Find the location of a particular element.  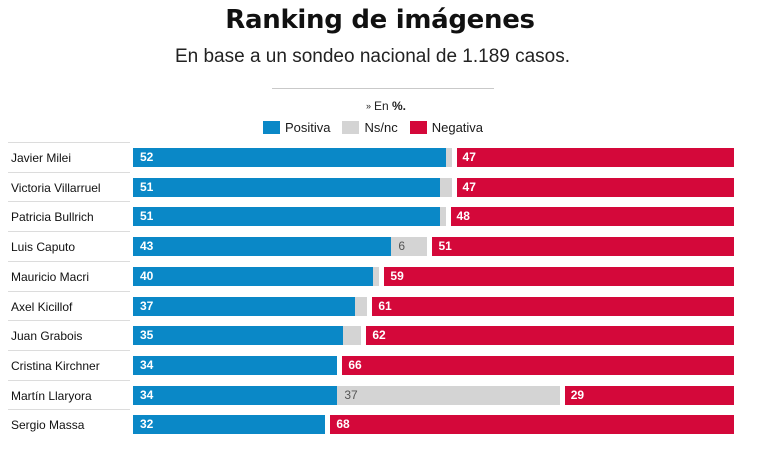

data-label-negativa: 29 is located at coordinates (577, 394).